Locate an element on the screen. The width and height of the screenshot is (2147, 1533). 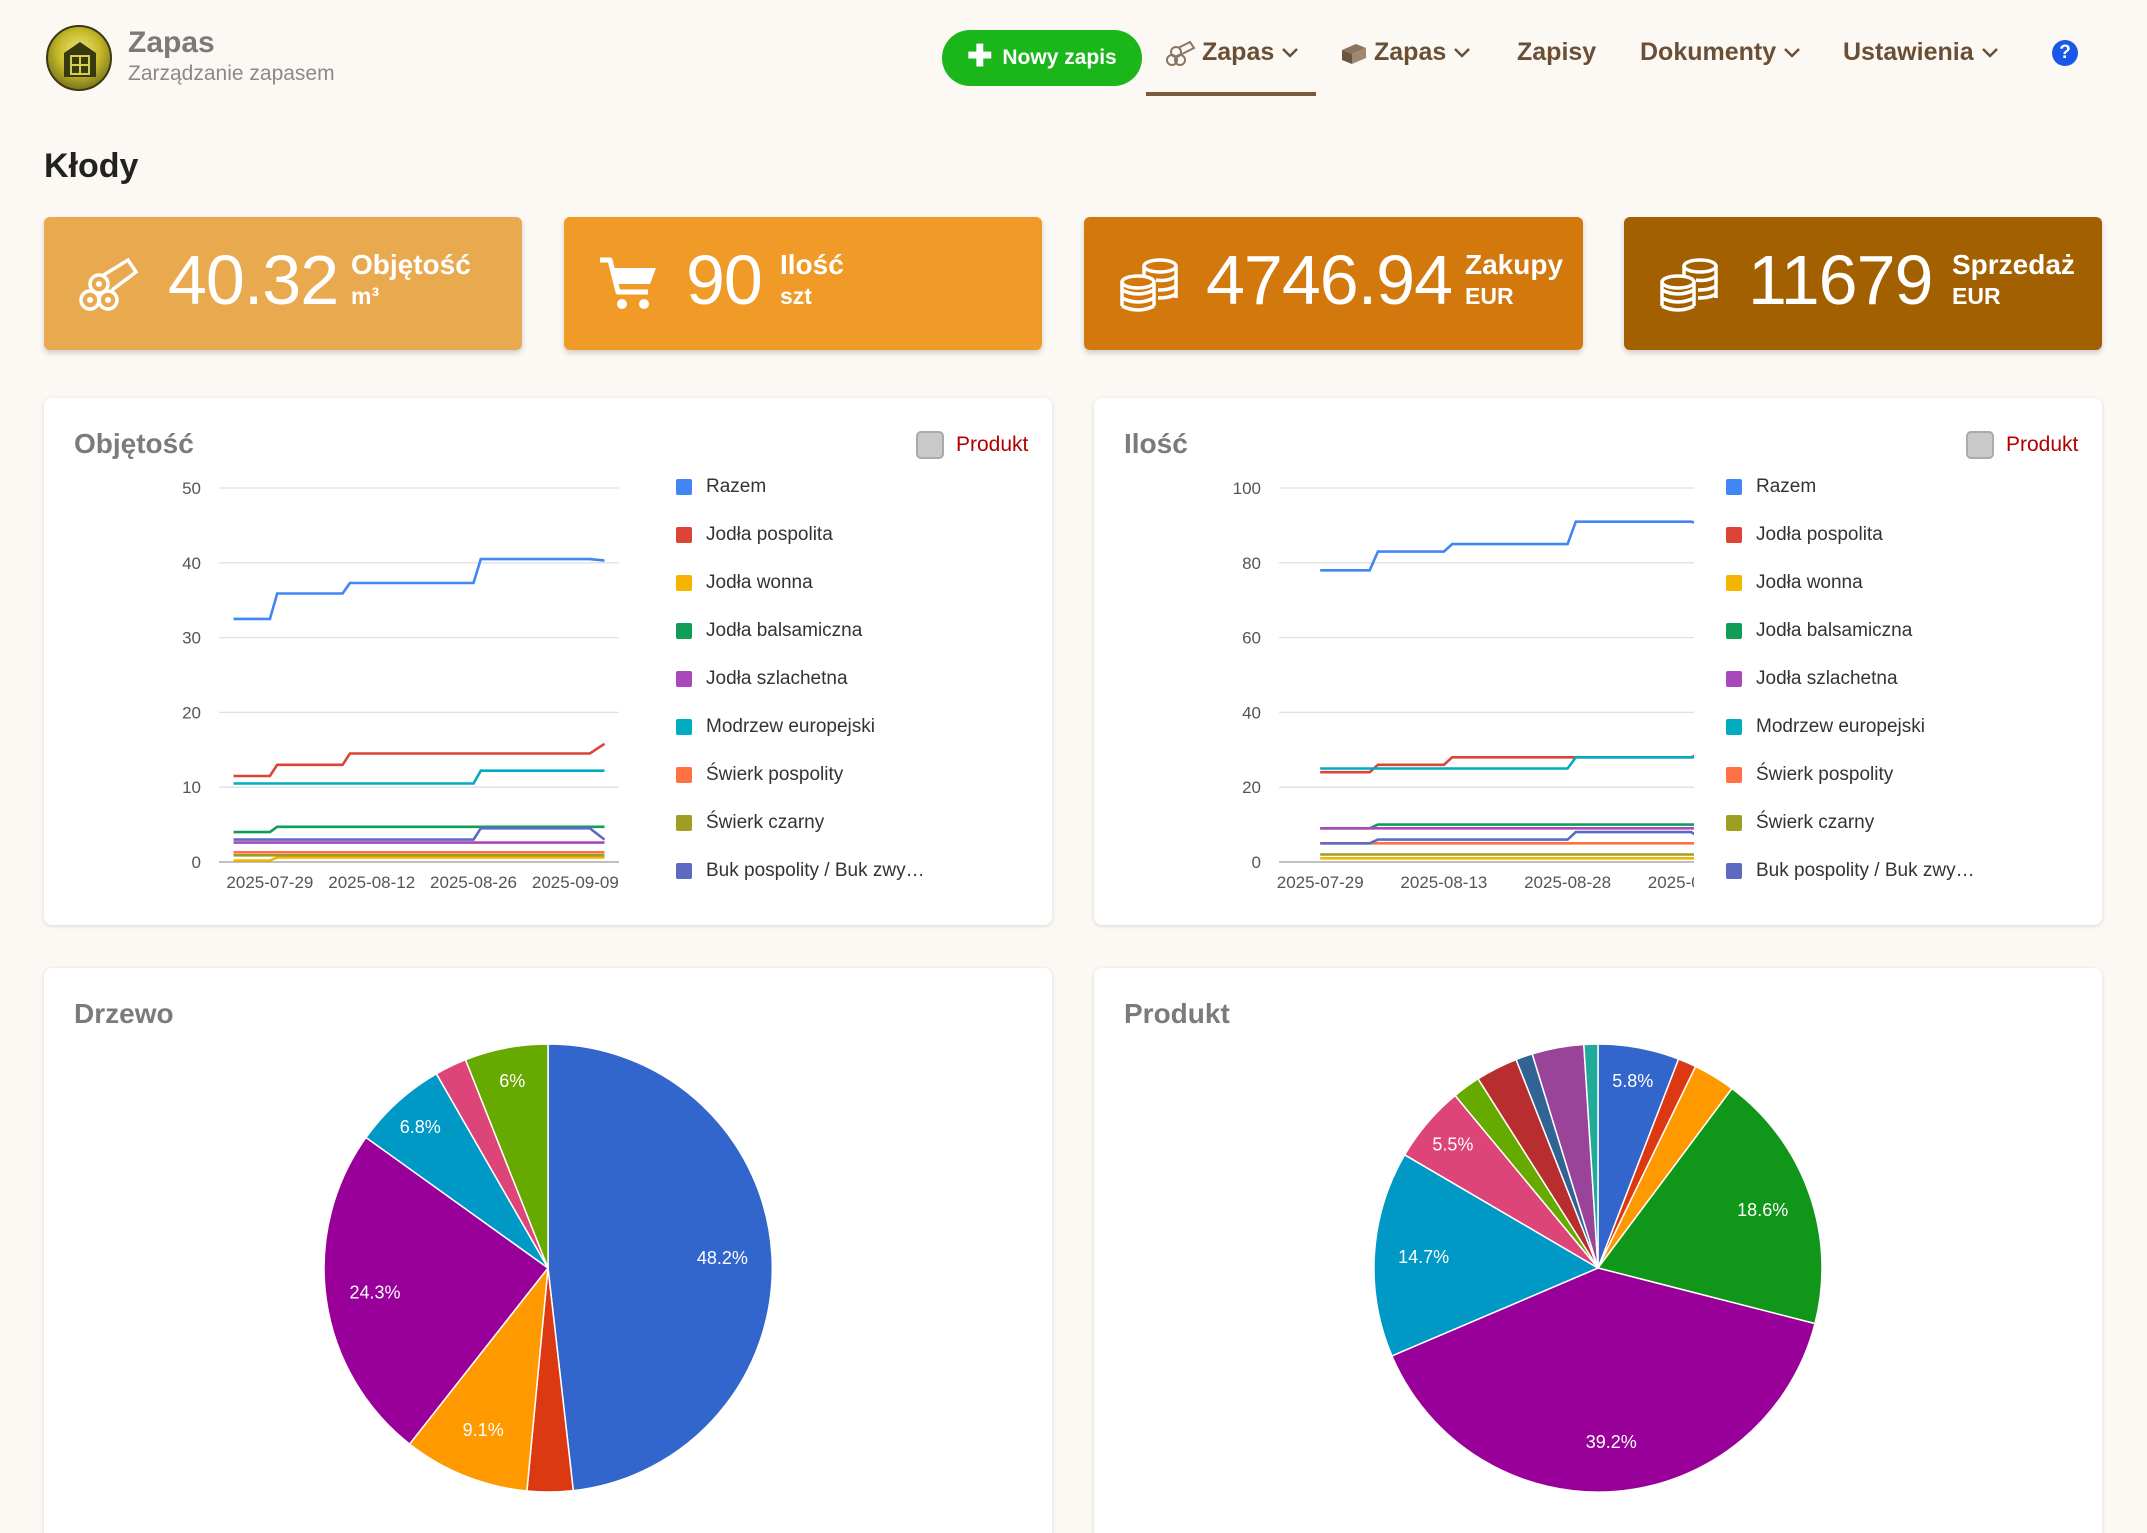
sales-stat-card: 11679 Sprzedaż EUR is located at coordinates (1863, 283).